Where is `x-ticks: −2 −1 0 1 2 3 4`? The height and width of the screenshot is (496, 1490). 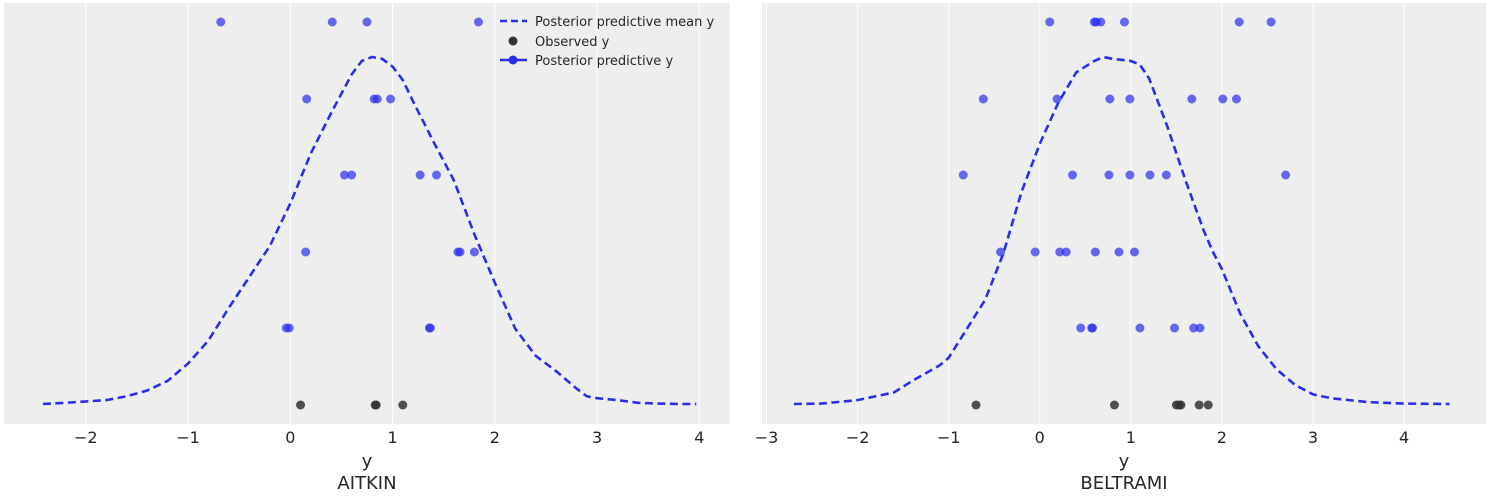 x-ticks: −2 −1 0 1 2 3 4 is located at coordinates (389, 437).